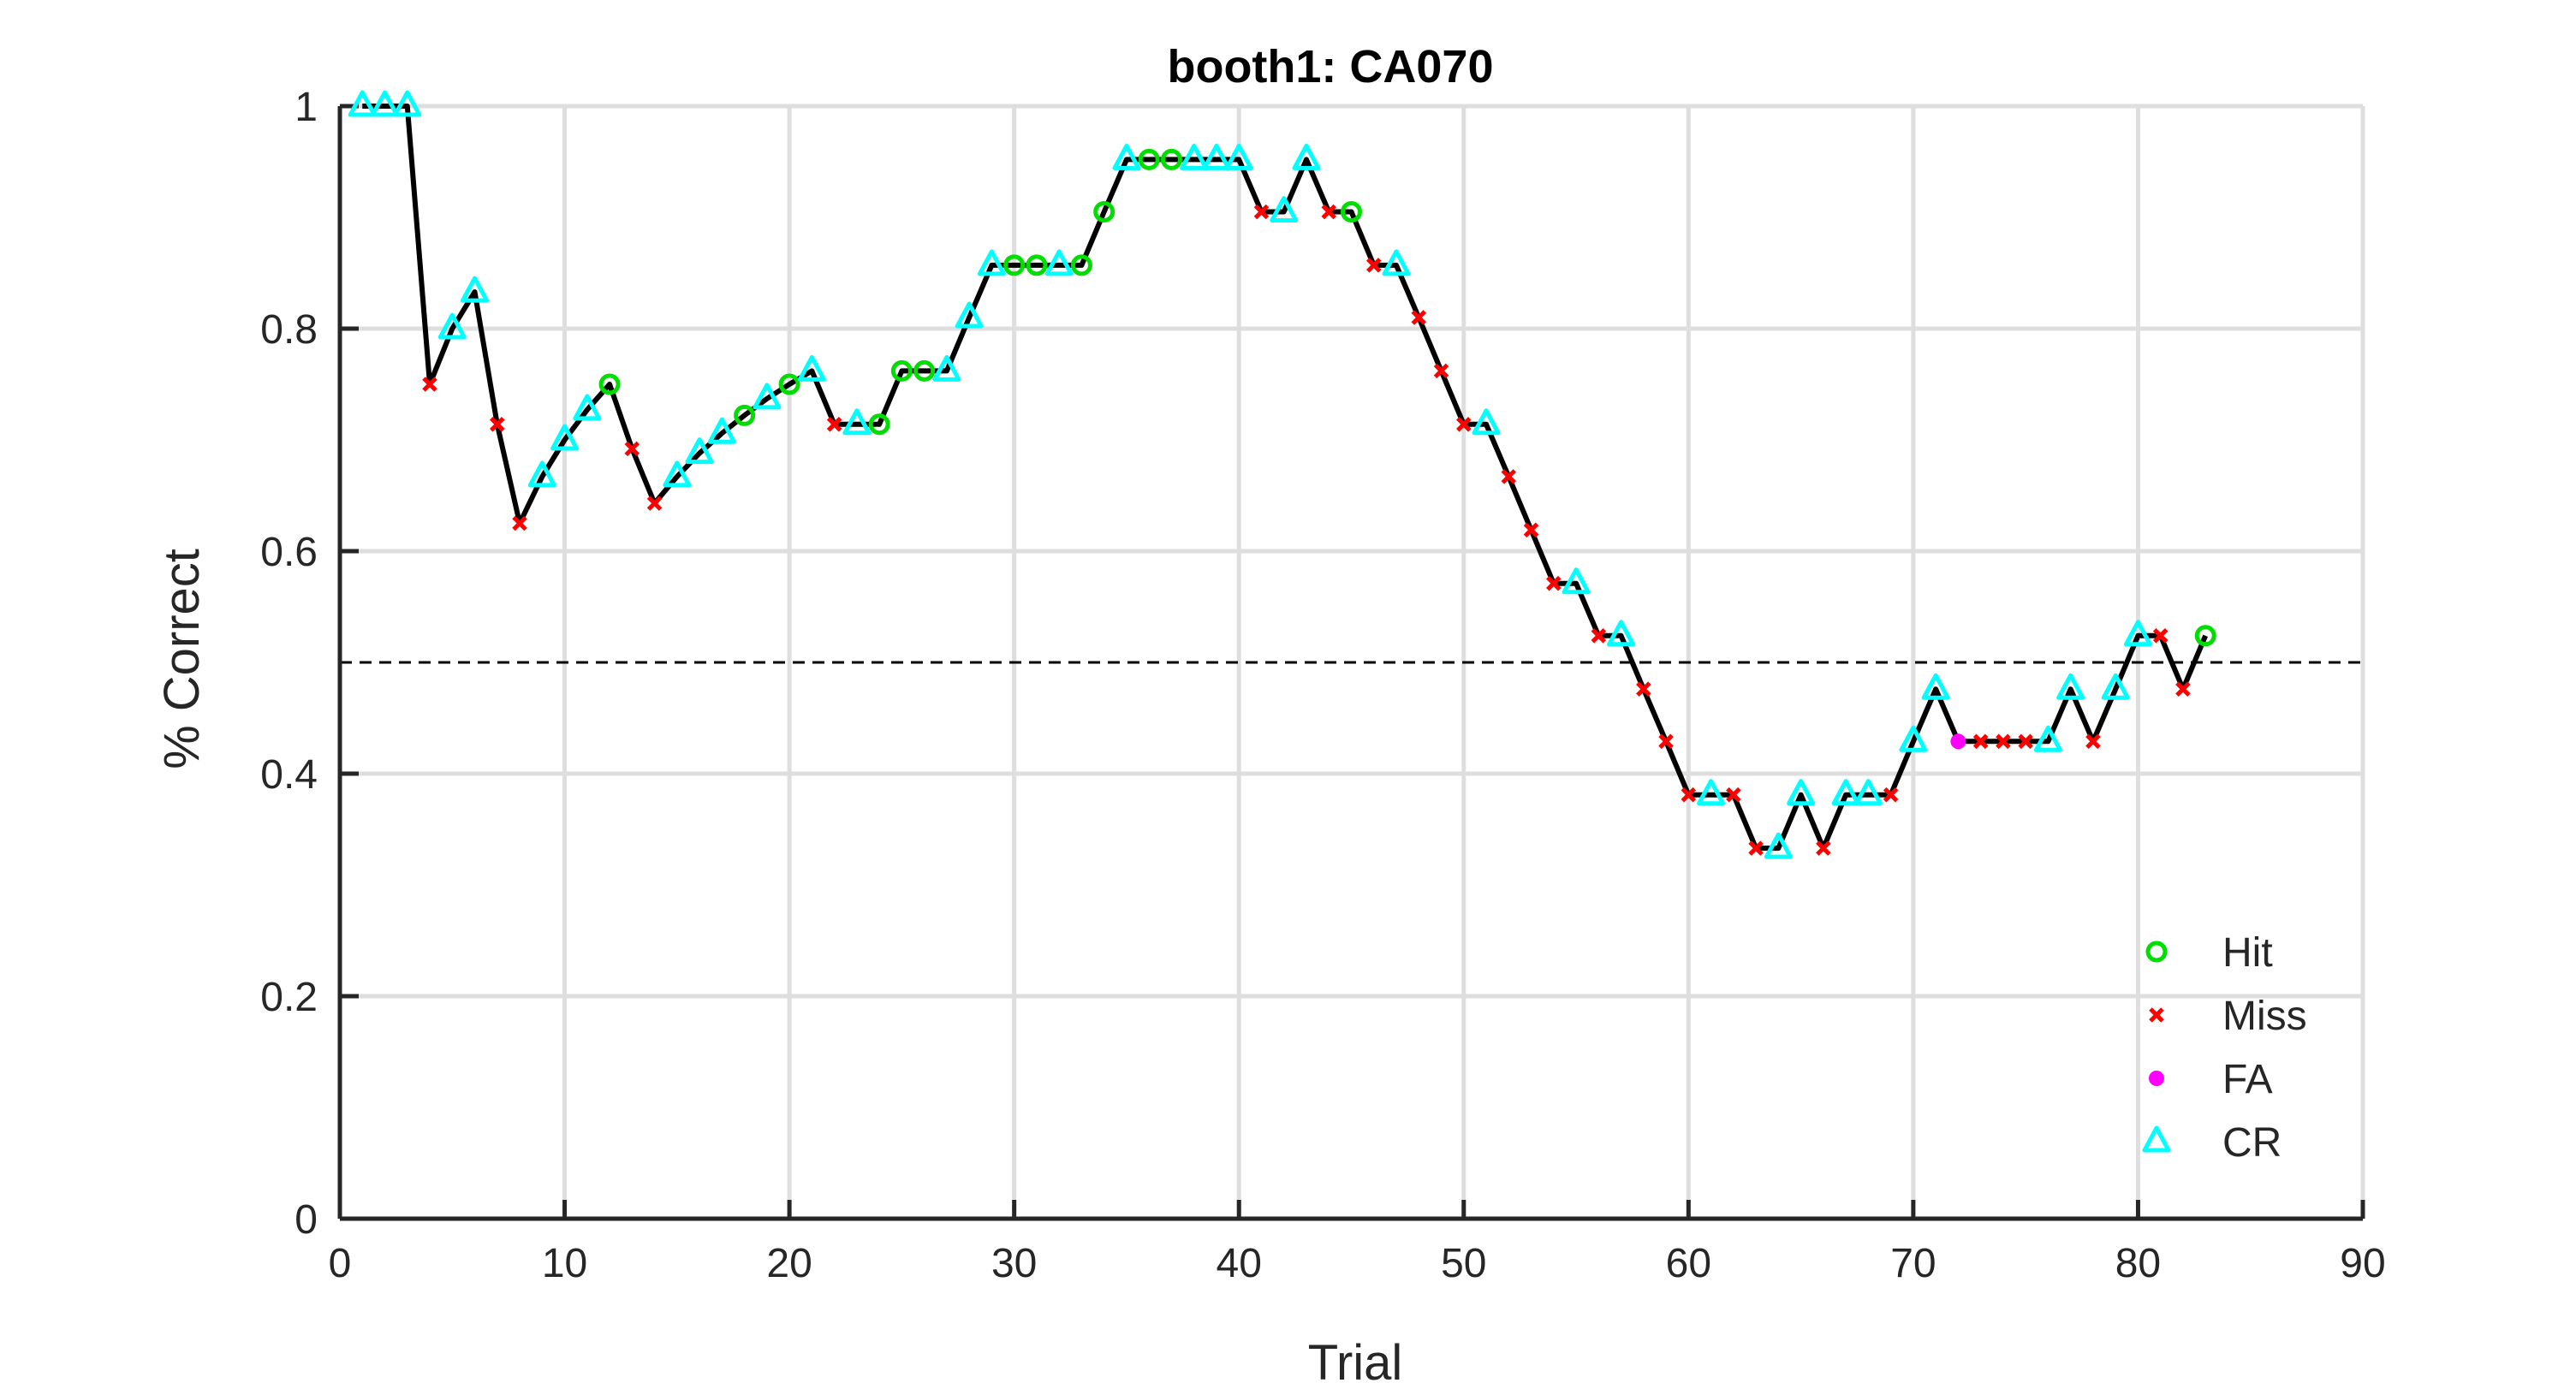 The height and width of the screenshot is (1383, 2576). What do you see at coordinates (289, 330) in the screenshot?
I see `y-tick-label: 0.8` at bounding box center [289, 330].